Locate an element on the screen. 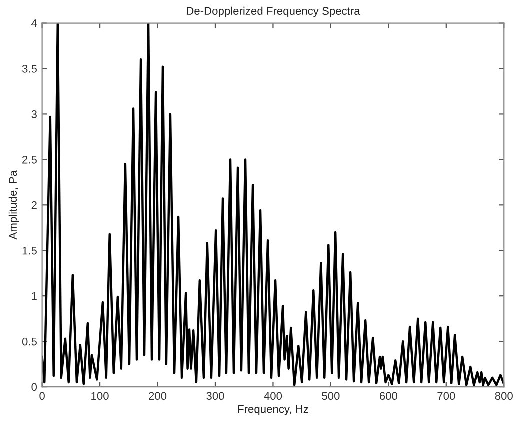 The height and width of the screenshot is (423, 516). y-tick-label: 2.5 is located at coordinates (29, 160).